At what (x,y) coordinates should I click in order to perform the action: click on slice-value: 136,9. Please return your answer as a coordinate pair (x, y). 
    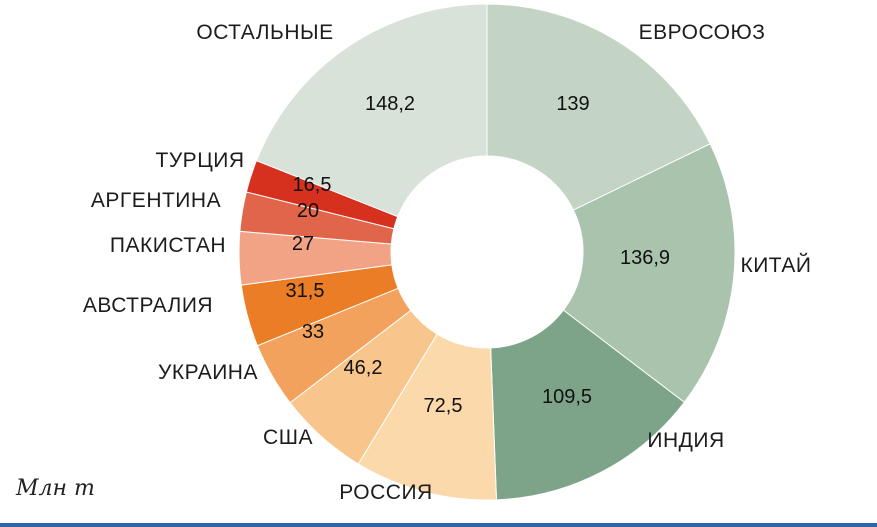
    Looking at the image, I should click on (645, 258).